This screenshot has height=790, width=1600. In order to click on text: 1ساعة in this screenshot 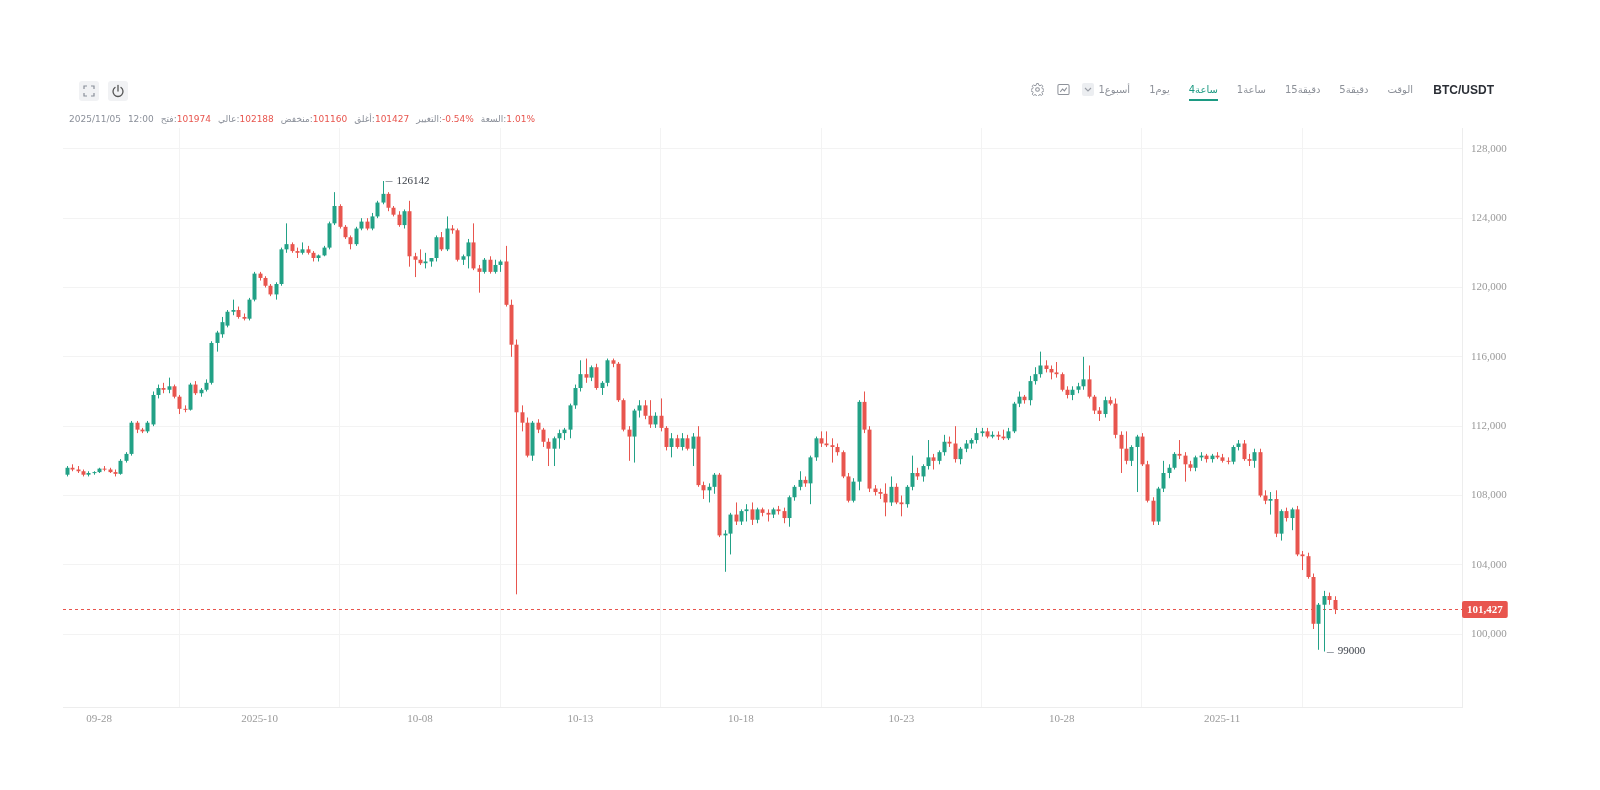, I will do `click(1251, 90)`.